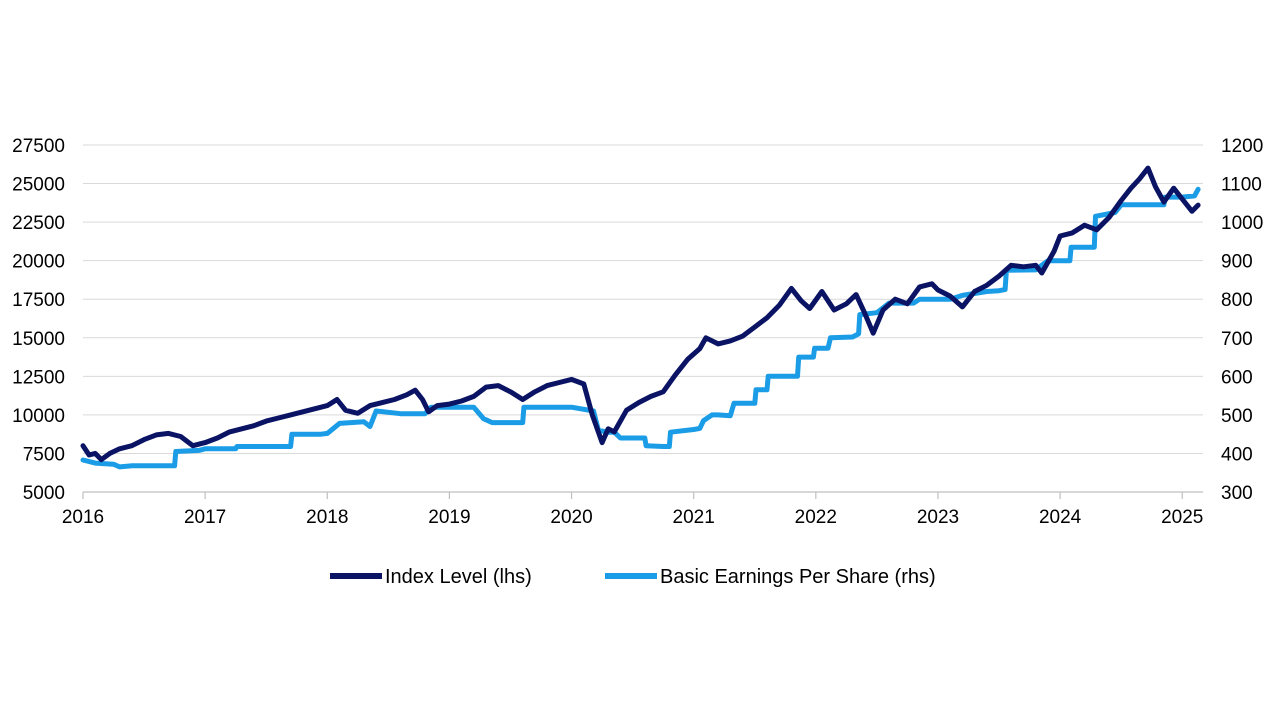  Describe the element at coordinates (38, 339) in the screenshot. I see `y-left-tick-label: 15000` at that location.